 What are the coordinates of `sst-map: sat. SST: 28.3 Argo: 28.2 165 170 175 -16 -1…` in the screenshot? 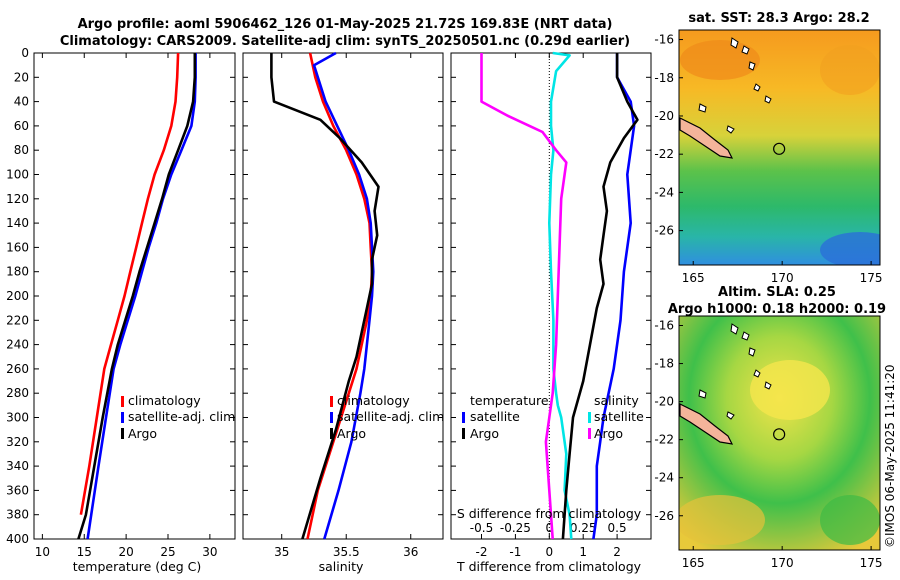 It's located at (768, 148).